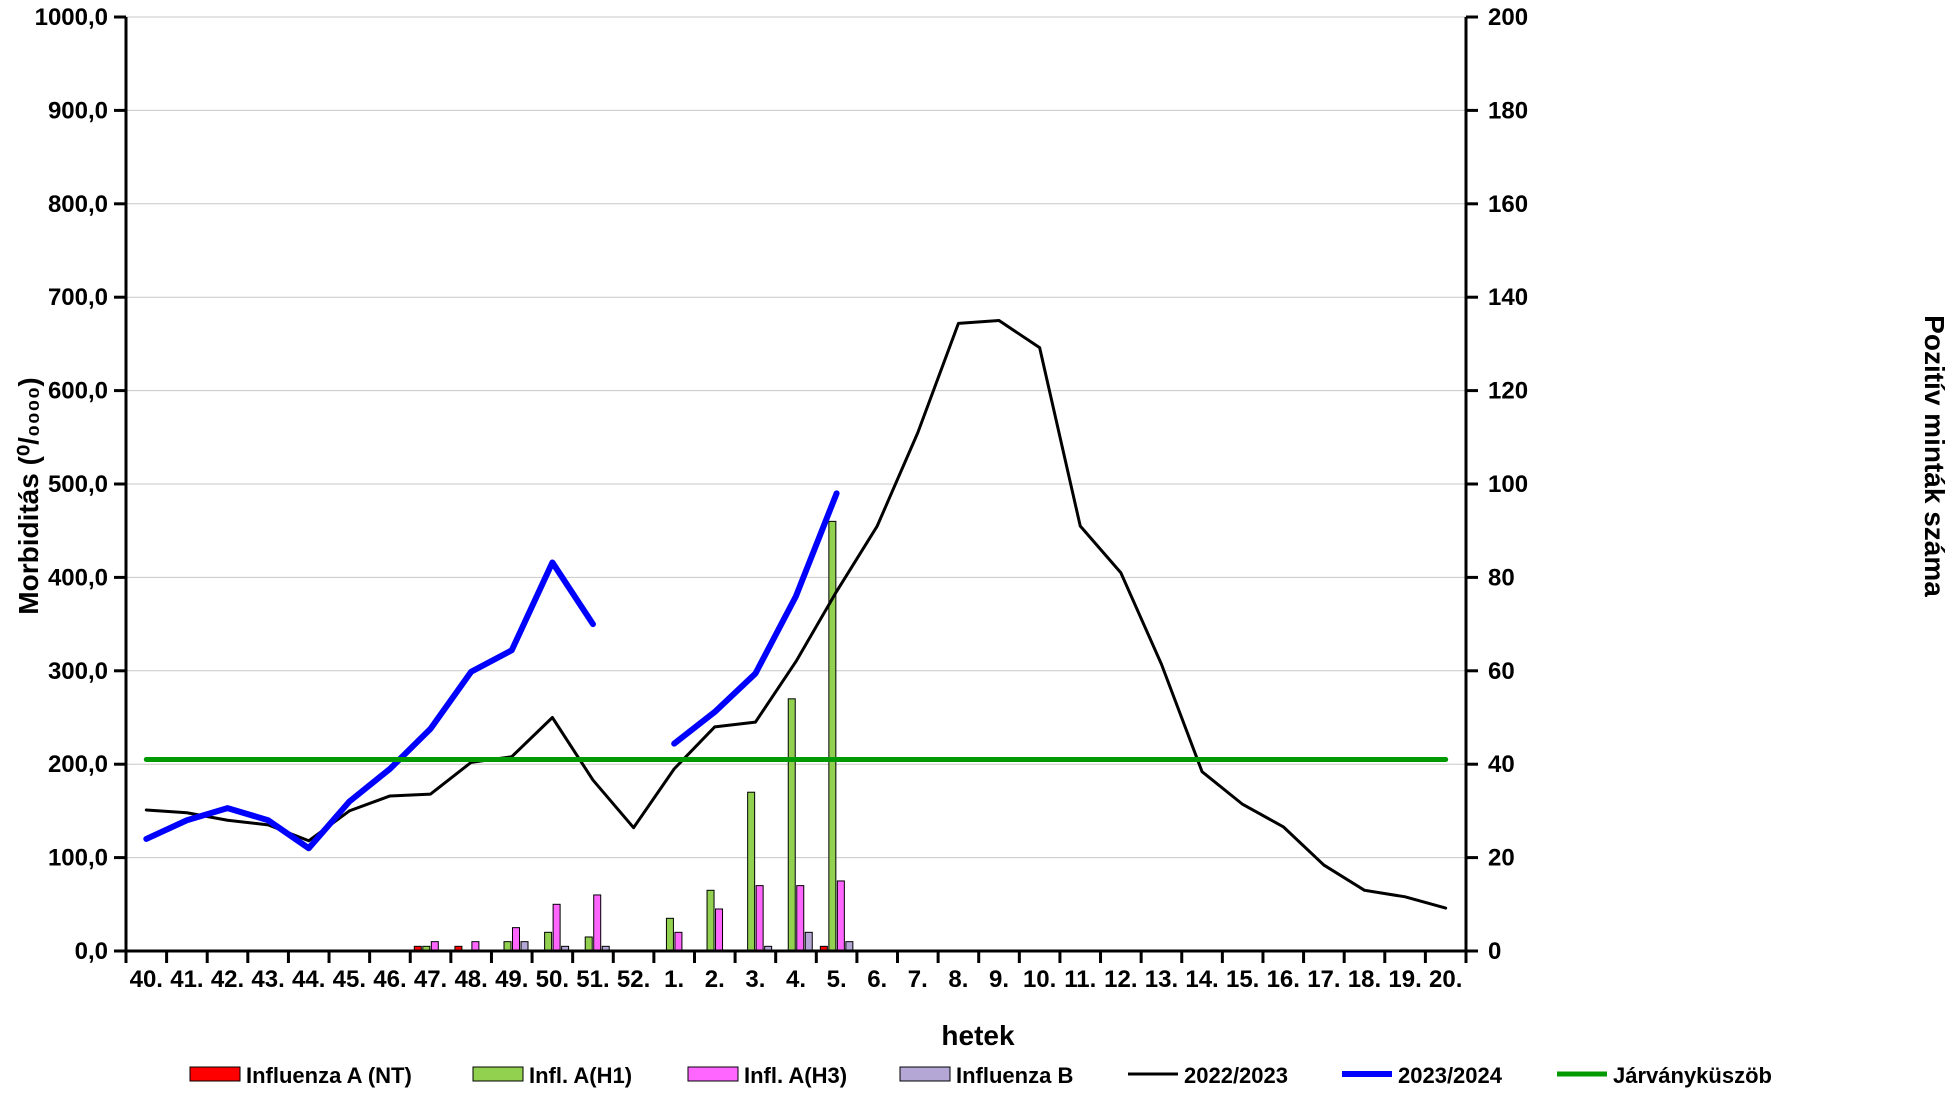 The height and width of the screenshot is (1104, 1956). What do you see at coordinates (78, 484) in the screenshot?
I see `y-left-tick-label: 500,0` at bounding box center [78, 484].